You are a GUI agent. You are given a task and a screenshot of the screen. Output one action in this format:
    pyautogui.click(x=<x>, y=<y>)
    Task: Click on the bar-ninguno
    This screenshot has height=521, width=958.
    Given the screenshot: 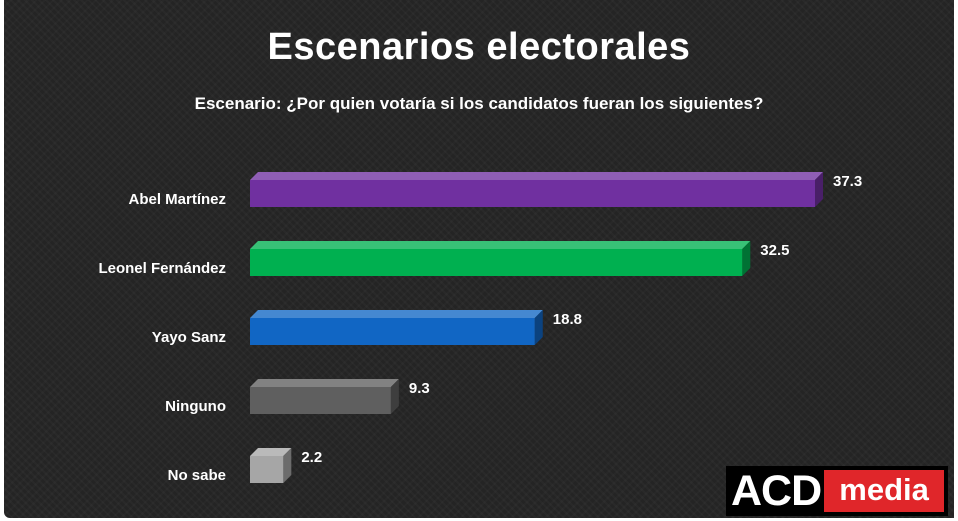 What is the action you would take?
    pyautogui.click(x=324, y=396)
    